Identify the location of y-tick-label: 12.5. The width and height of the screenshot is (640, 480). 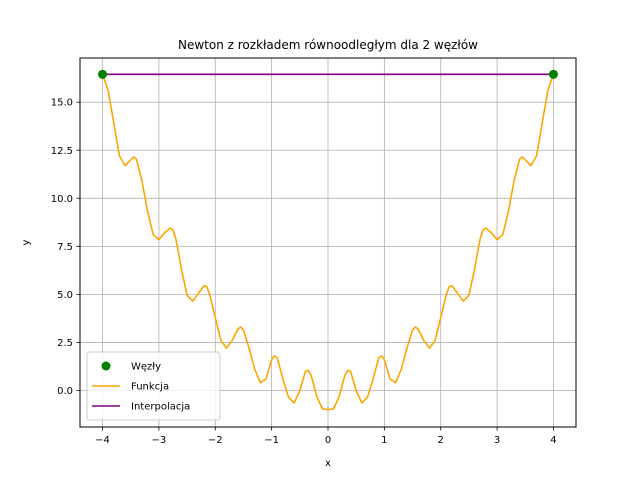
(62, 151).